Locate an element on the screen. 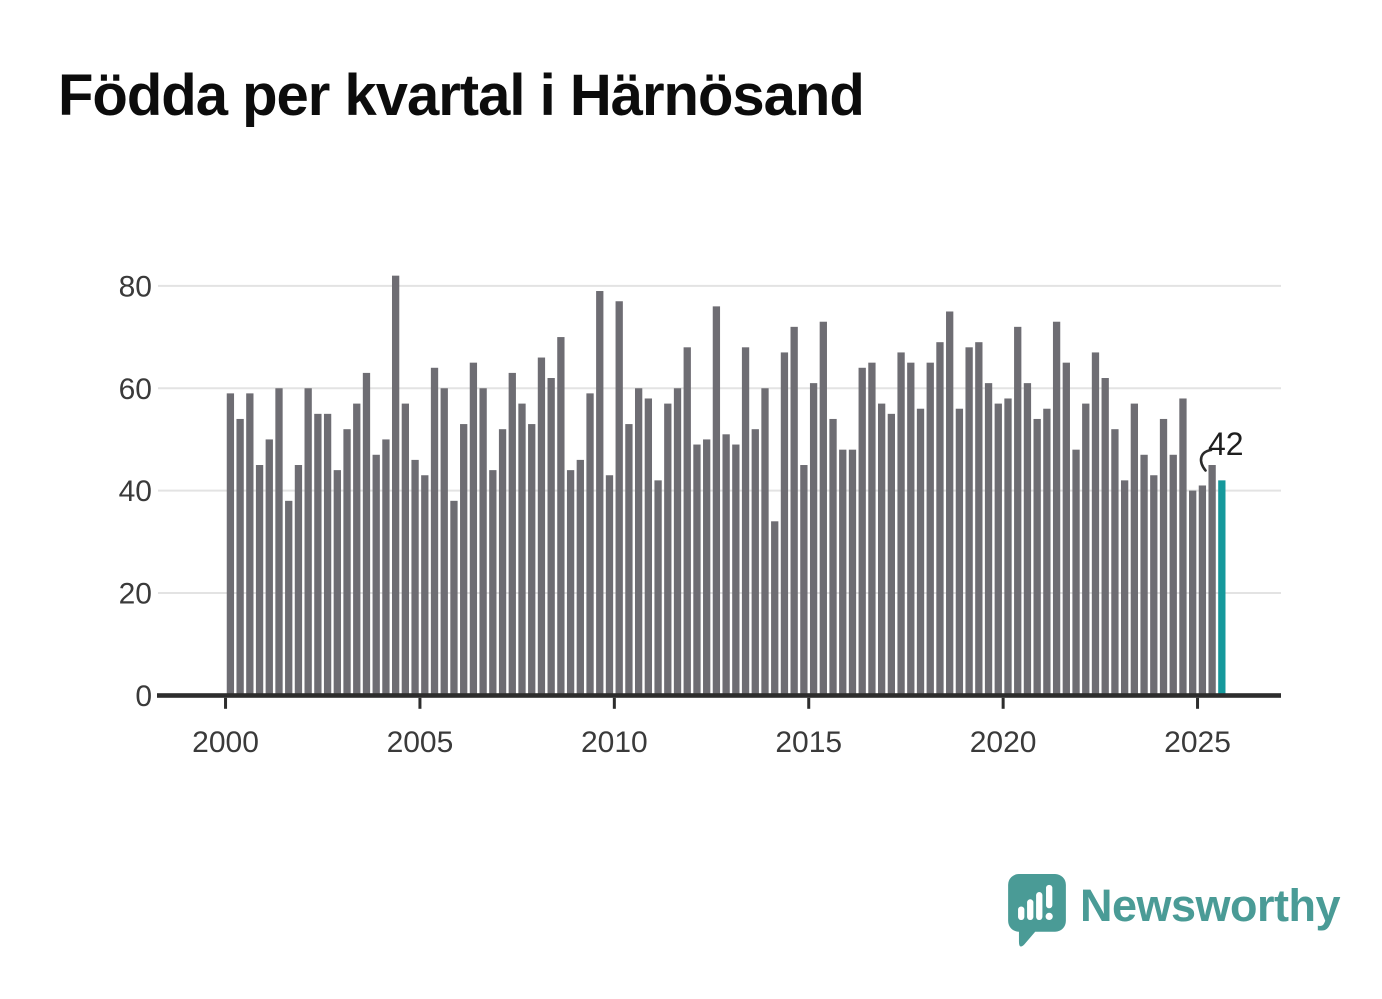 The image size is (1382, 999). x-tick-label: 2005 is located at coordinates (420, 742).